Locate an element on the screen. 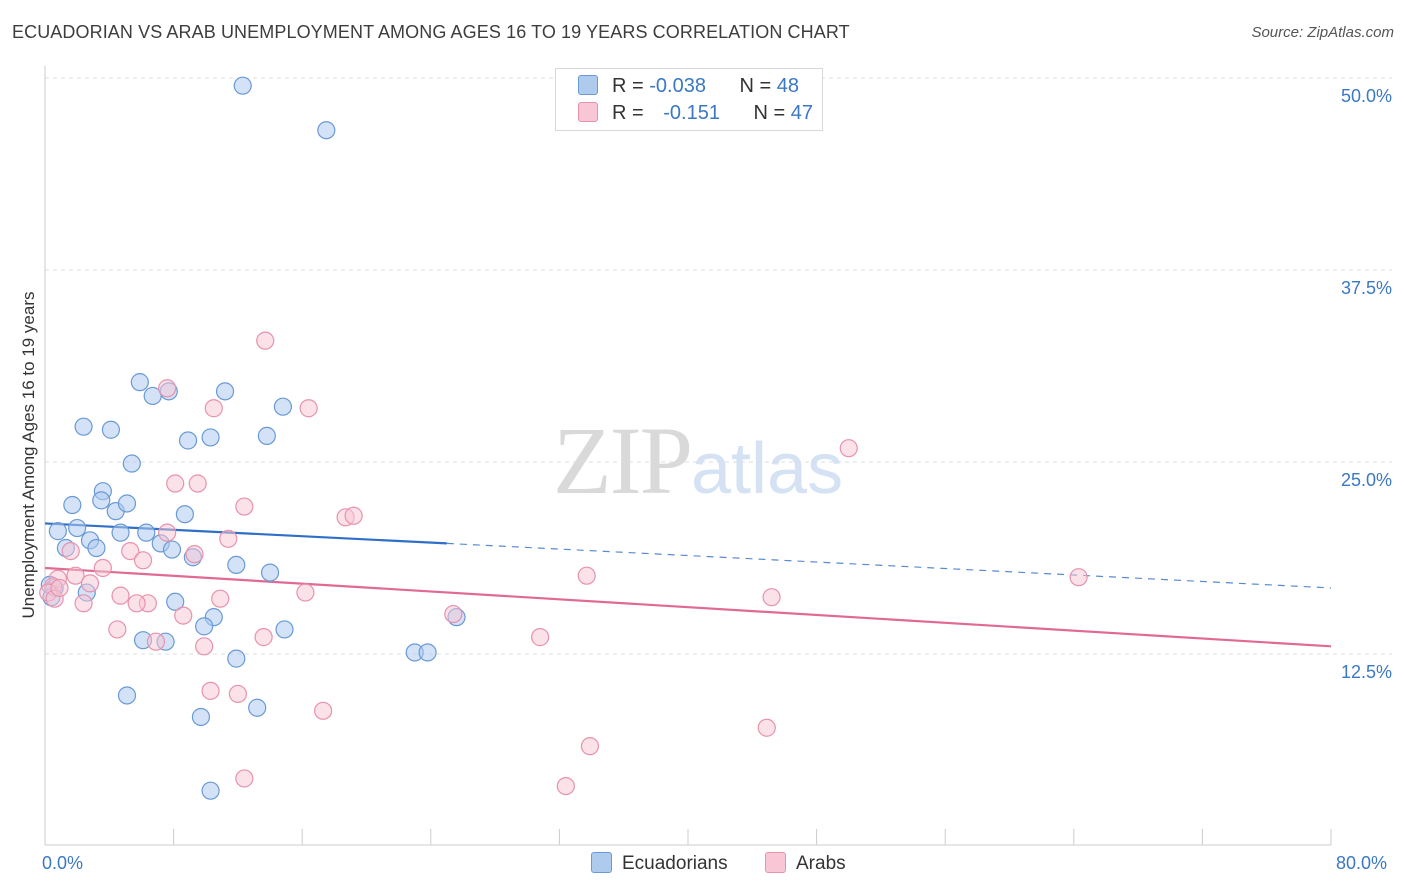 The image size is (1406, 892). bottom-legend-swatch-pink is located at coordinates (775, 862).